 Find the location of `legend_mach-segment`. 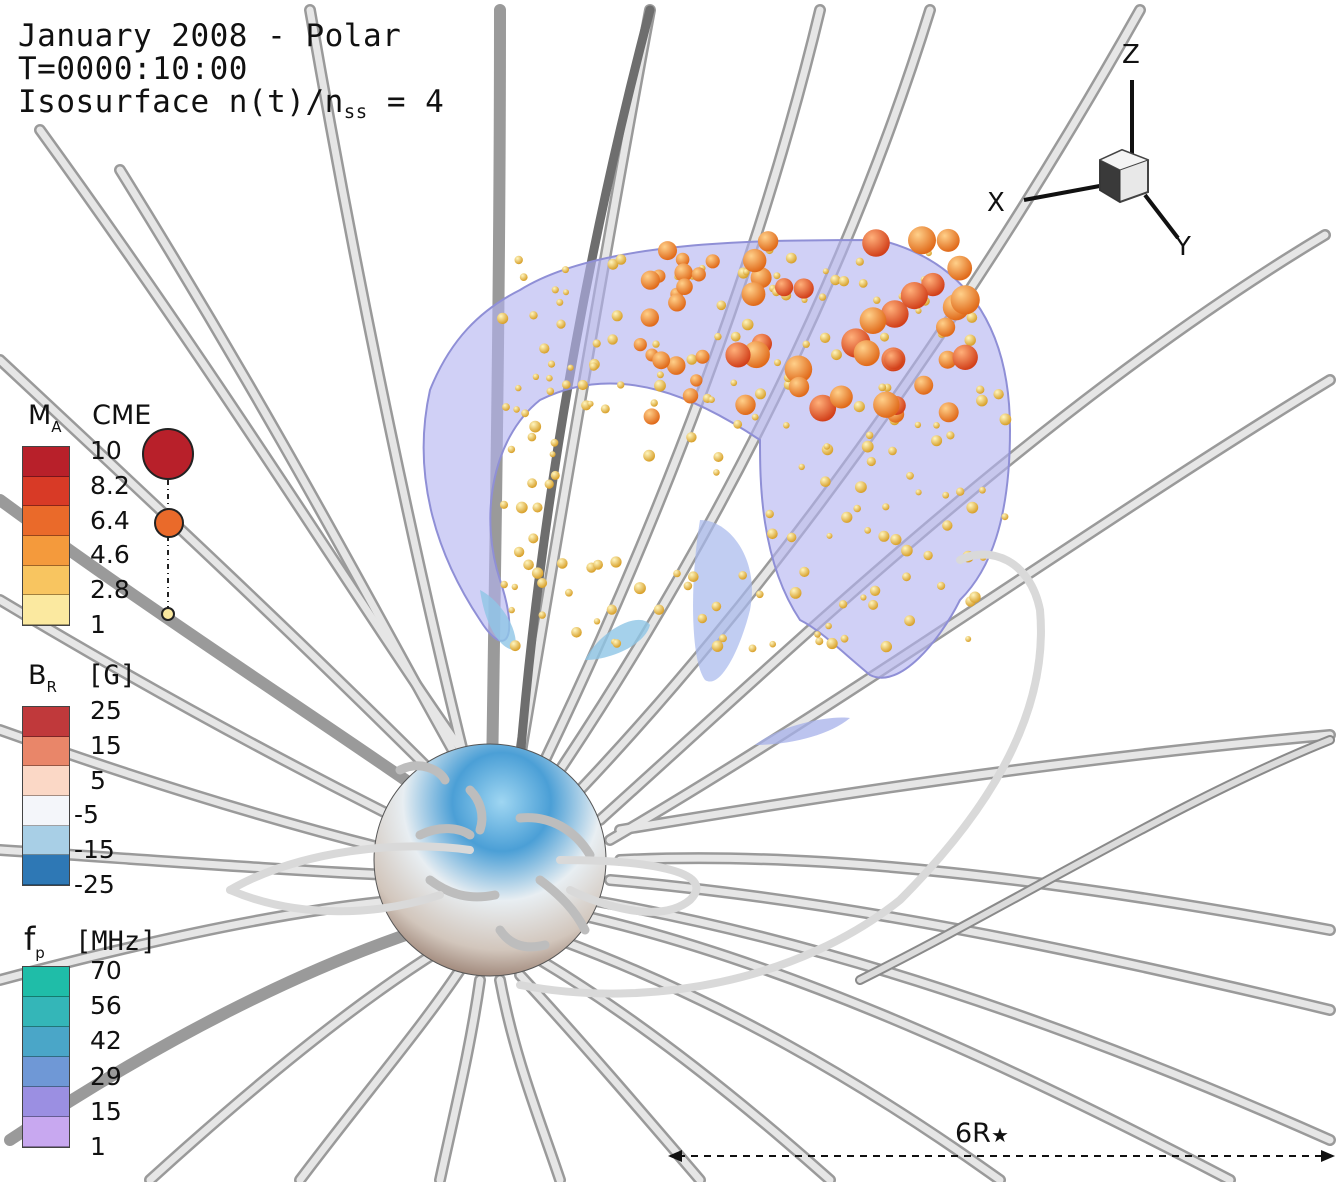

legend_mach-segment is located at coordinates (46, 550).